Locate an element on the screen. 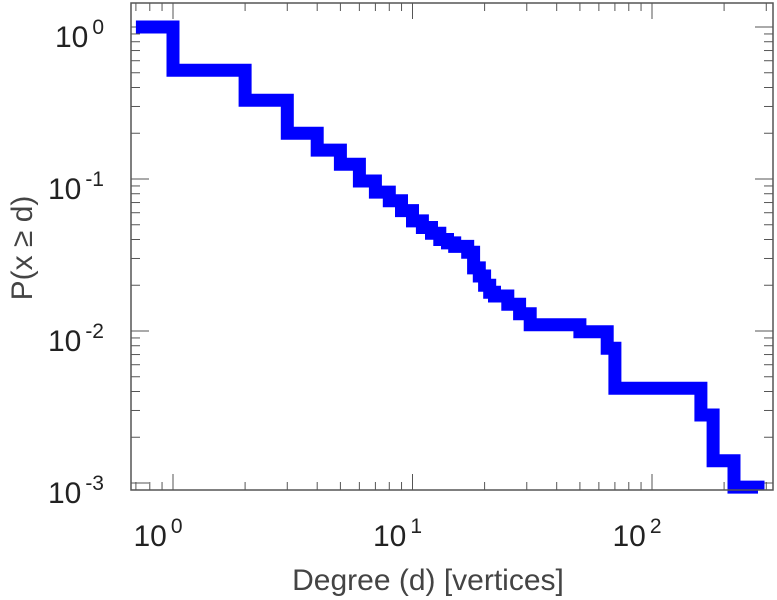 This screenshot has width=777, height=600. x-axis-title: Degree (d) [vertices] is located at coordinates (428, 580).